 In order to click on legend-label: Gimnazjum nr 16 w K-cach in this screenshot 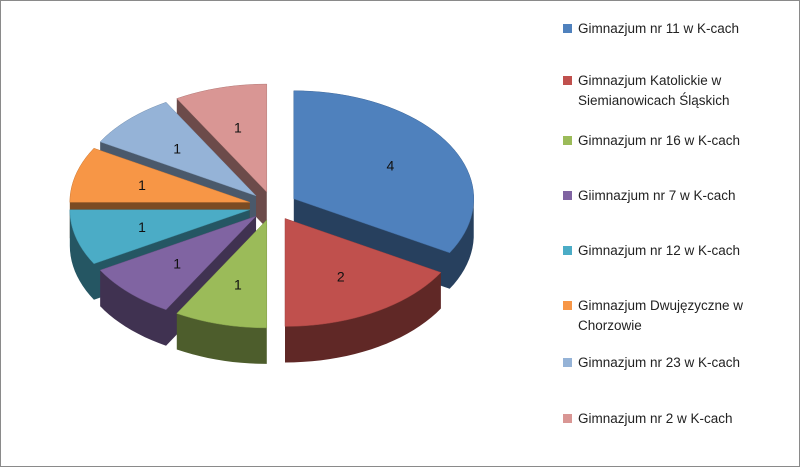, I will do `click(659, 140)`.